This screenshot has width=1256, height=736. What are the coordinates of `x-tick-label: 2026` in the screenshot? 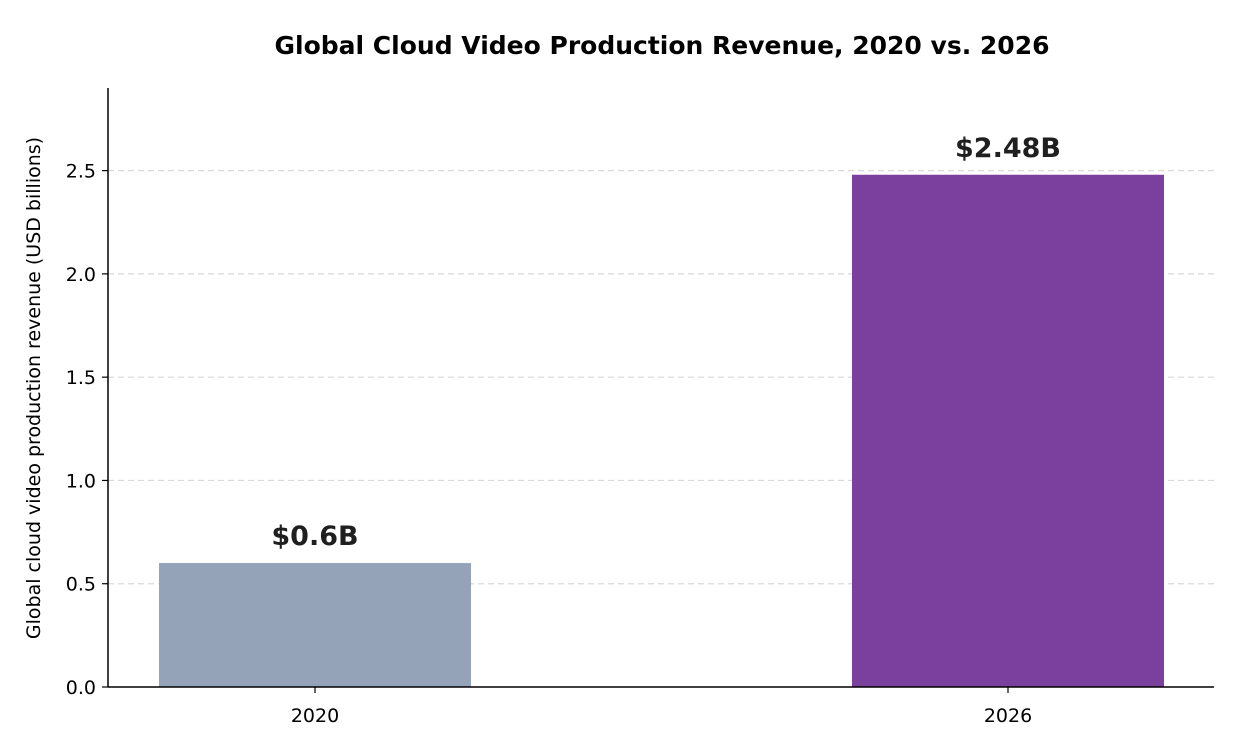 It's located at (1008, 716).